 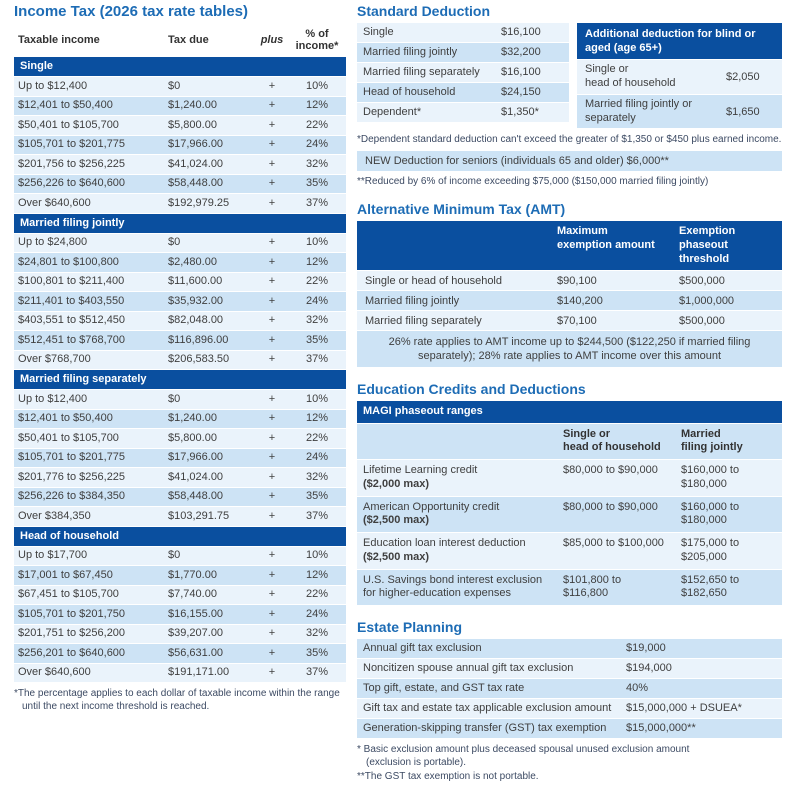 What do you see at coordinates (89, 282) in the screenshot?
I see `taxable-income-cell: $100,801 to $211,400` at bounding box center [89, 282].